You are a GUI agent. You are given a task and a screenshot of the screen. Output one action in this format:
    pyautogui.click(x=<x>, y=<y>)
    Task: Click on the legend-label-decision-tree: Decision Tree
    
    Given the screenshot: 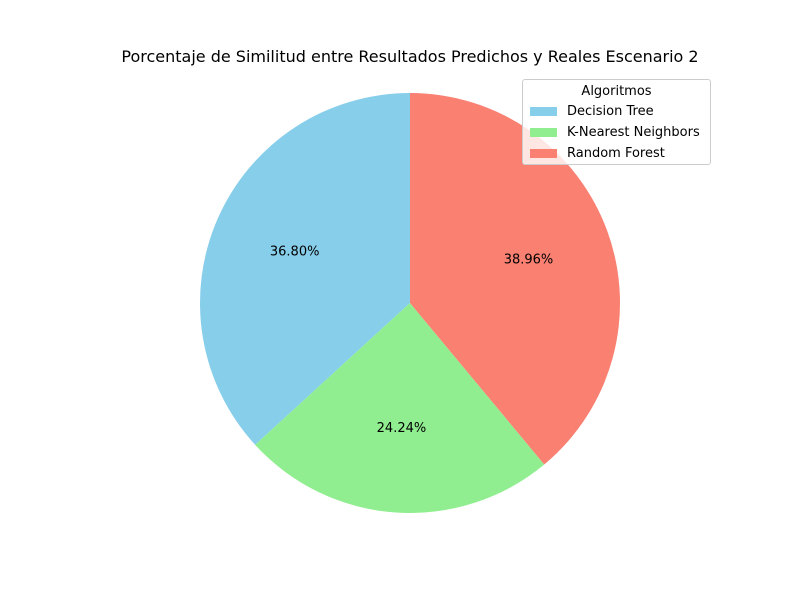 What is the action you would take?
    pyautogui.click(x=610, y=111)
    